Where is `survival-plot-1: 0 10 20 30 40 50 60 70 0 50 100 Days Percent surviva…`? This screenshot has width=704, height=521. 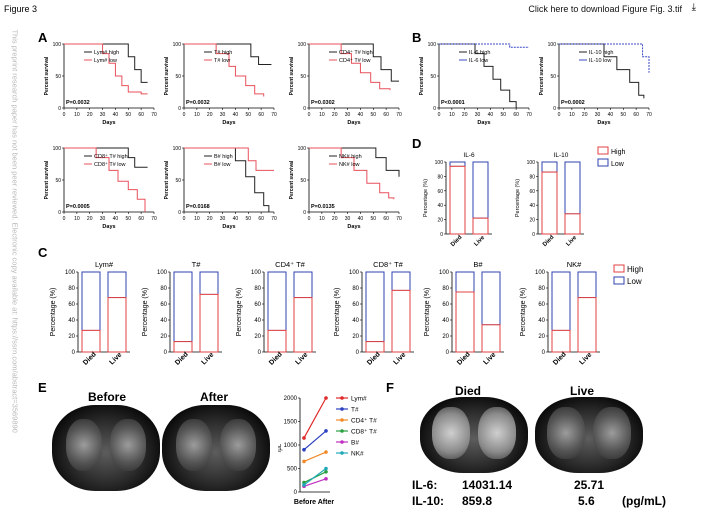
survival-plot-1: 0 10 20 30 40 50 60 70 0 50 100 Days Percent surviva… is located at coordinates (100, 84).